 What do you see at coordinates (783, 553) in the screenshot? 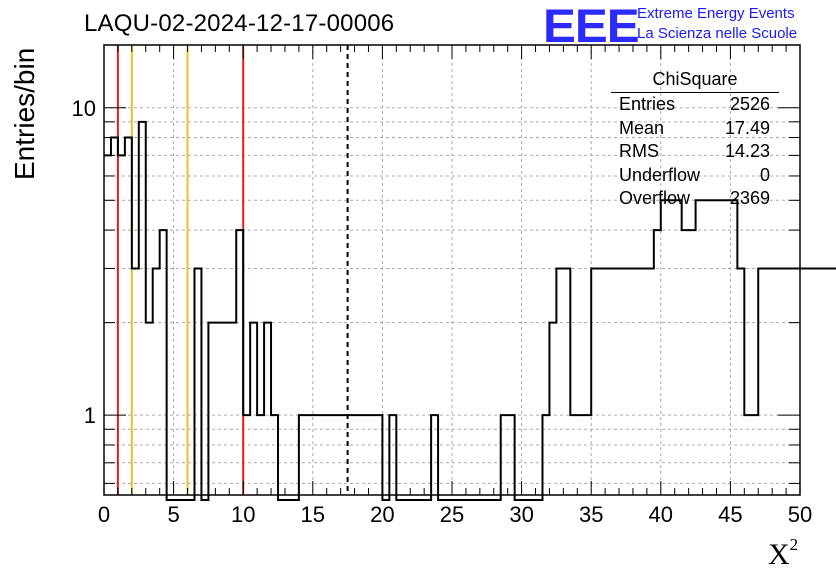
I see `x-axis-label: X2` at bounding box center [783, 553].